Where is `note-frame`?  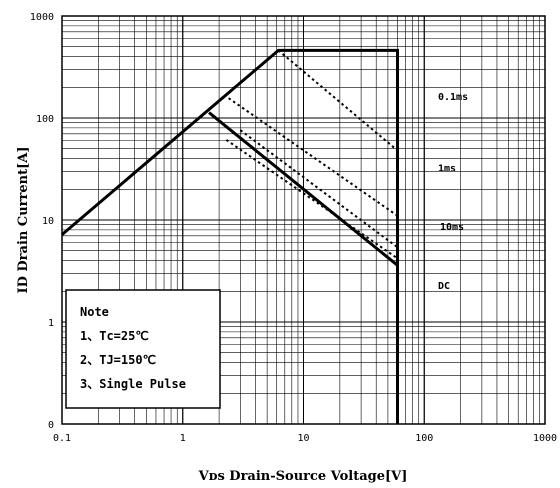 note-frame is located at coordinates (143, 349).